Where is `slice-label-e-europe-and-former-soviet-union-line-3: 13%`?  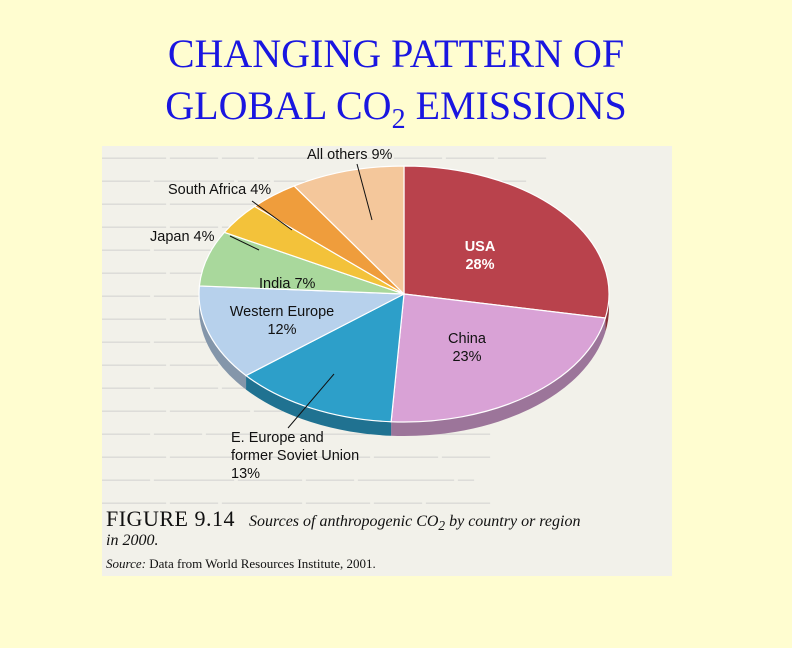 slice-label-e-europe-and-former-soviet-union-line-3: 13% is located at coordinates (245, 474).